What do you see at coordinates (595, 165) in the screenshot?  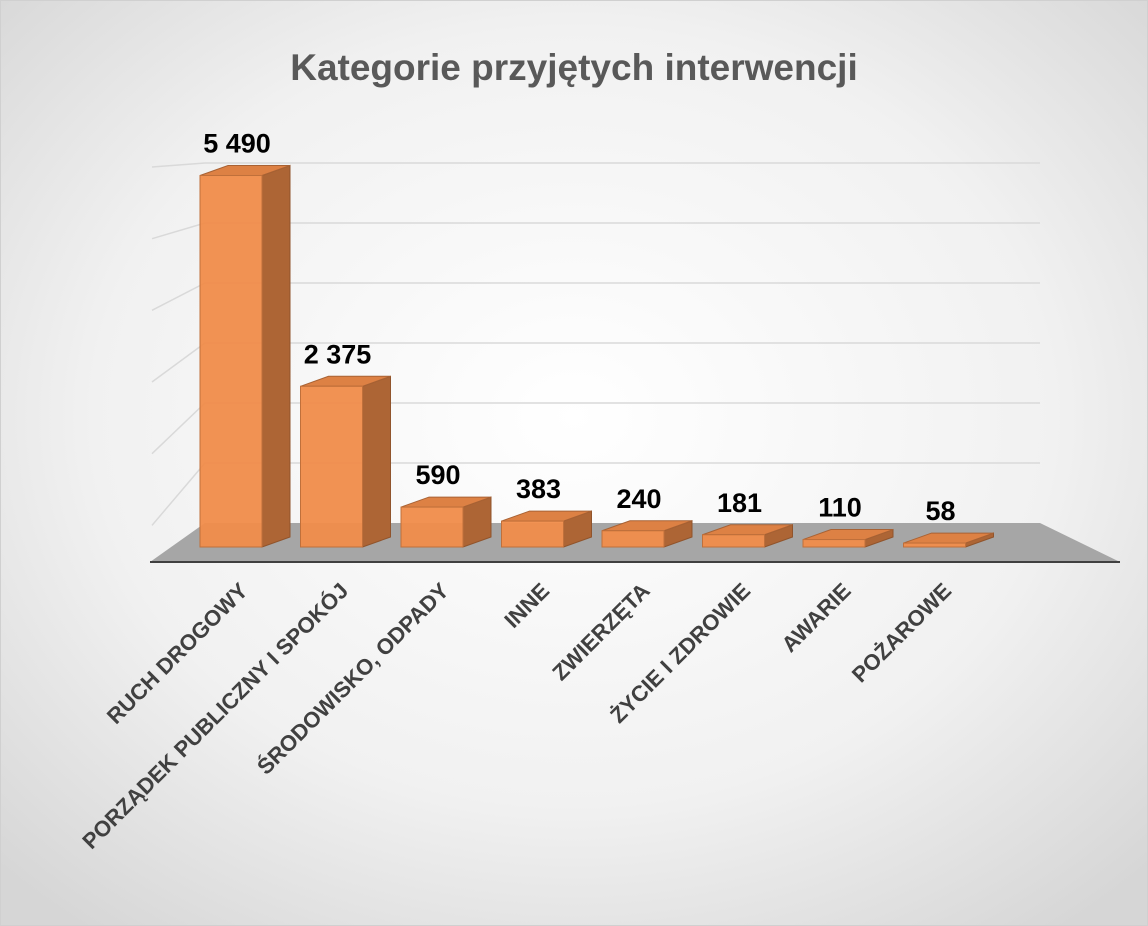 I see `grid-line` at bounding box center [595, 165].